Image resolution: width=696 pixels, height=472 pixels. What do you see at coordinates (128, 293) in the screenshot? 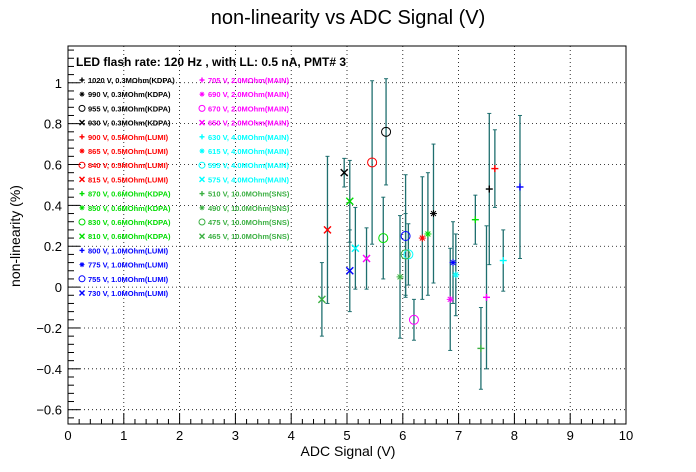
I see `legend-label: 730 V, 1.0MOhm(LUMI)` at bounding box center [128, 293].